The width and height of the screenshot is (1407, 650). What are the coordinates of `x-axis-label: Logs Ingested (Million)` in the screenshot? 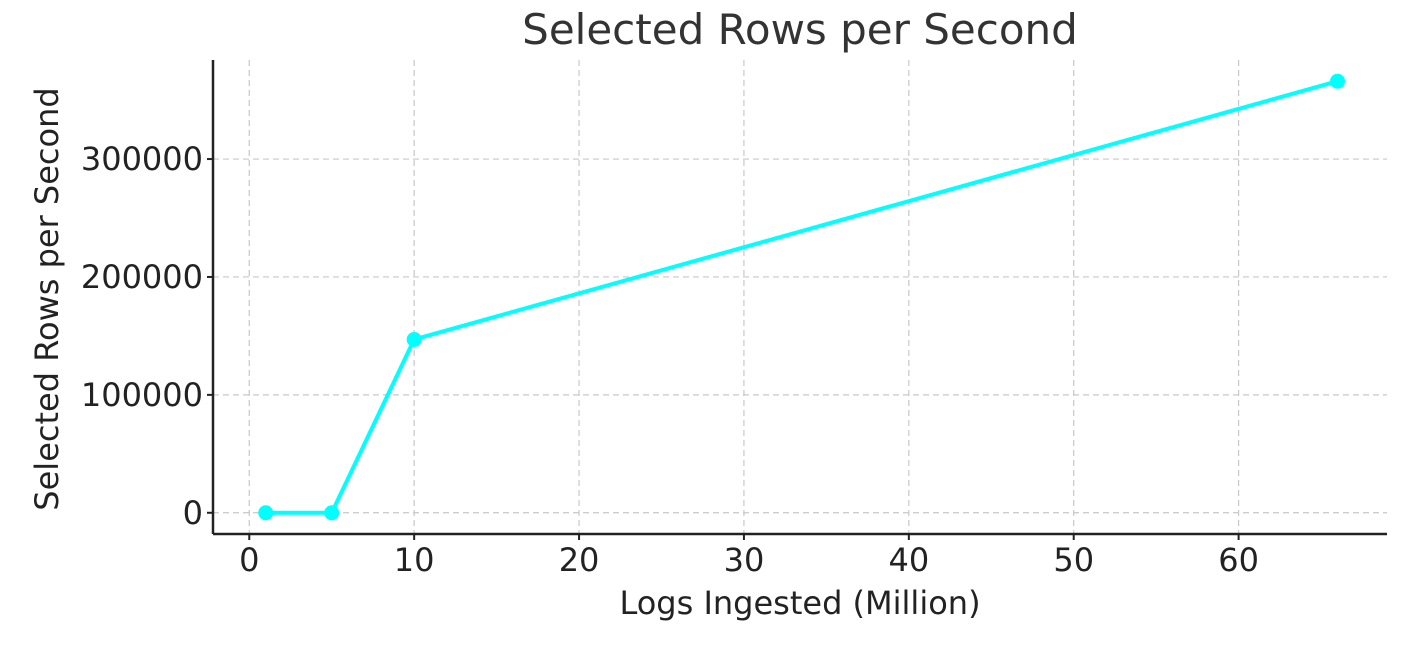 It's located at (799, 603).